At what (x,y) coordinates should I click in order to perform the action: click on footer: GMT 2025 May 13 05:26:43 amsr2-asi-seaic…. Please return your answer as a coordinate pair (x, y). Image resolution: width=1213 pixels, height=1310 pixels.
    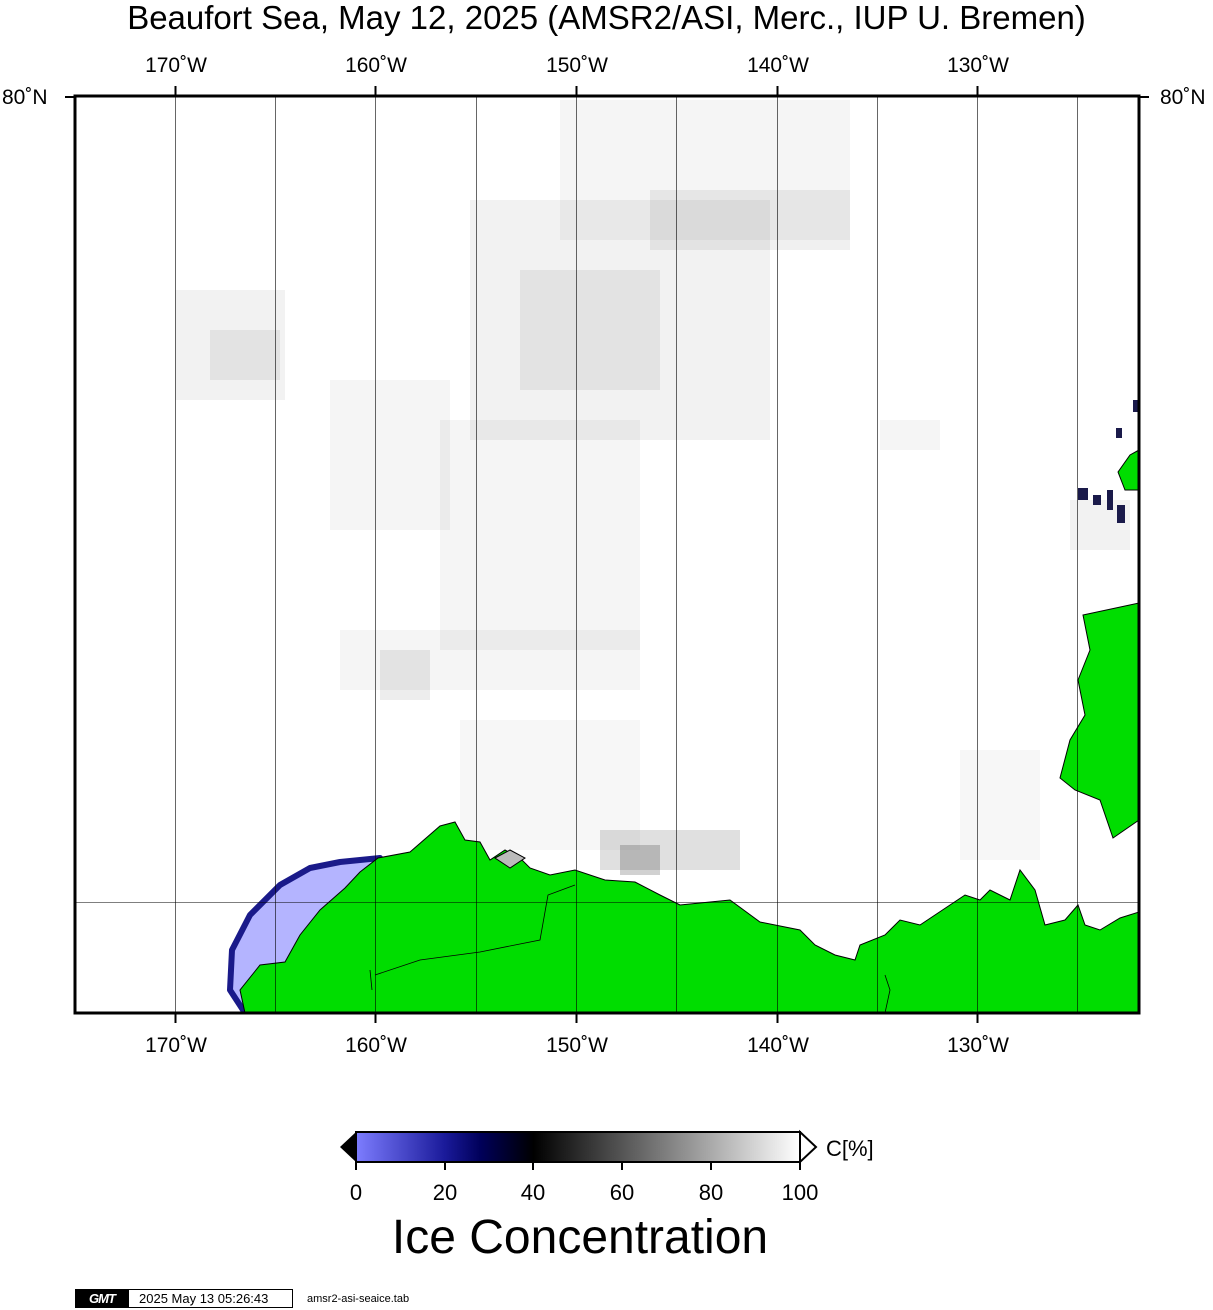
    Looking at the image, I should click on (242, 1298).